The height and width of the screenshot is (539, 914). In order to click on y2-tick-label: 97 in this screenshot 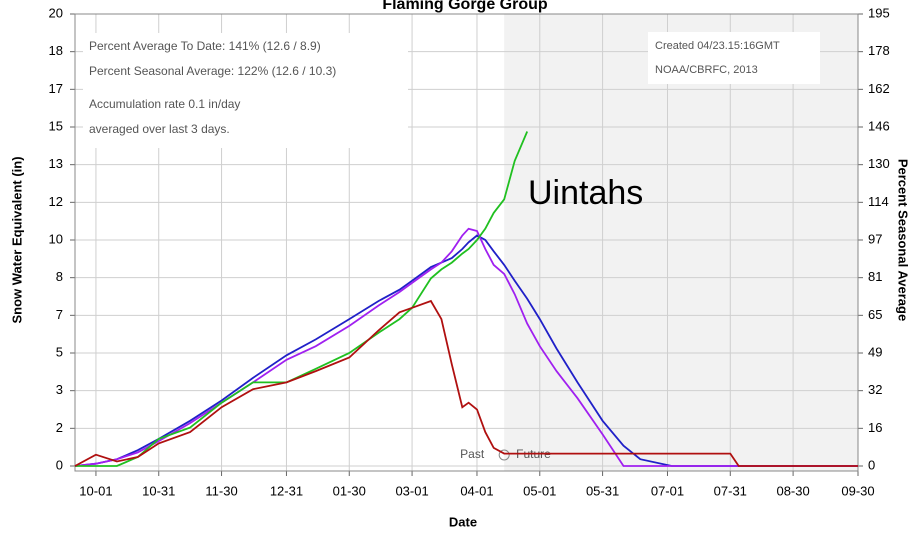, I will do `click(875, 238)`.